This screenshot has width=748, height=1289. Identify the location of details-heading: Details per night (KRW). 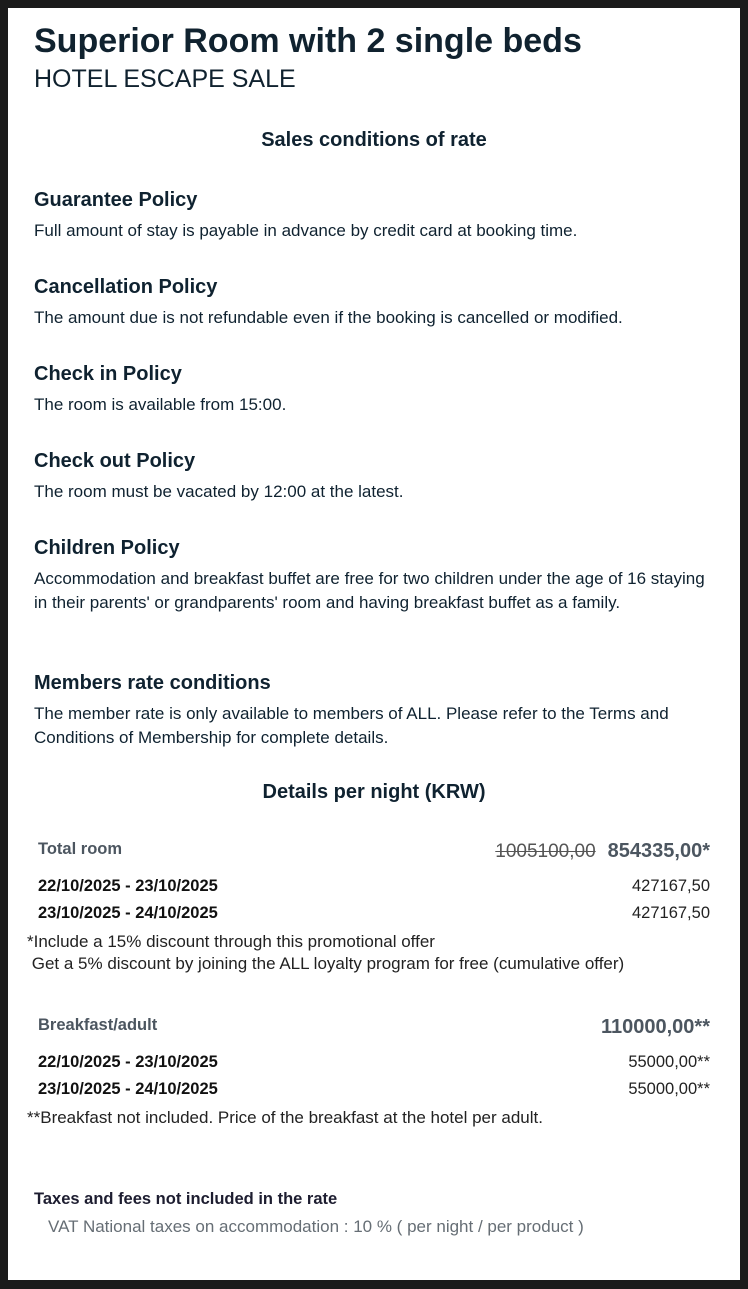
(374, 792).